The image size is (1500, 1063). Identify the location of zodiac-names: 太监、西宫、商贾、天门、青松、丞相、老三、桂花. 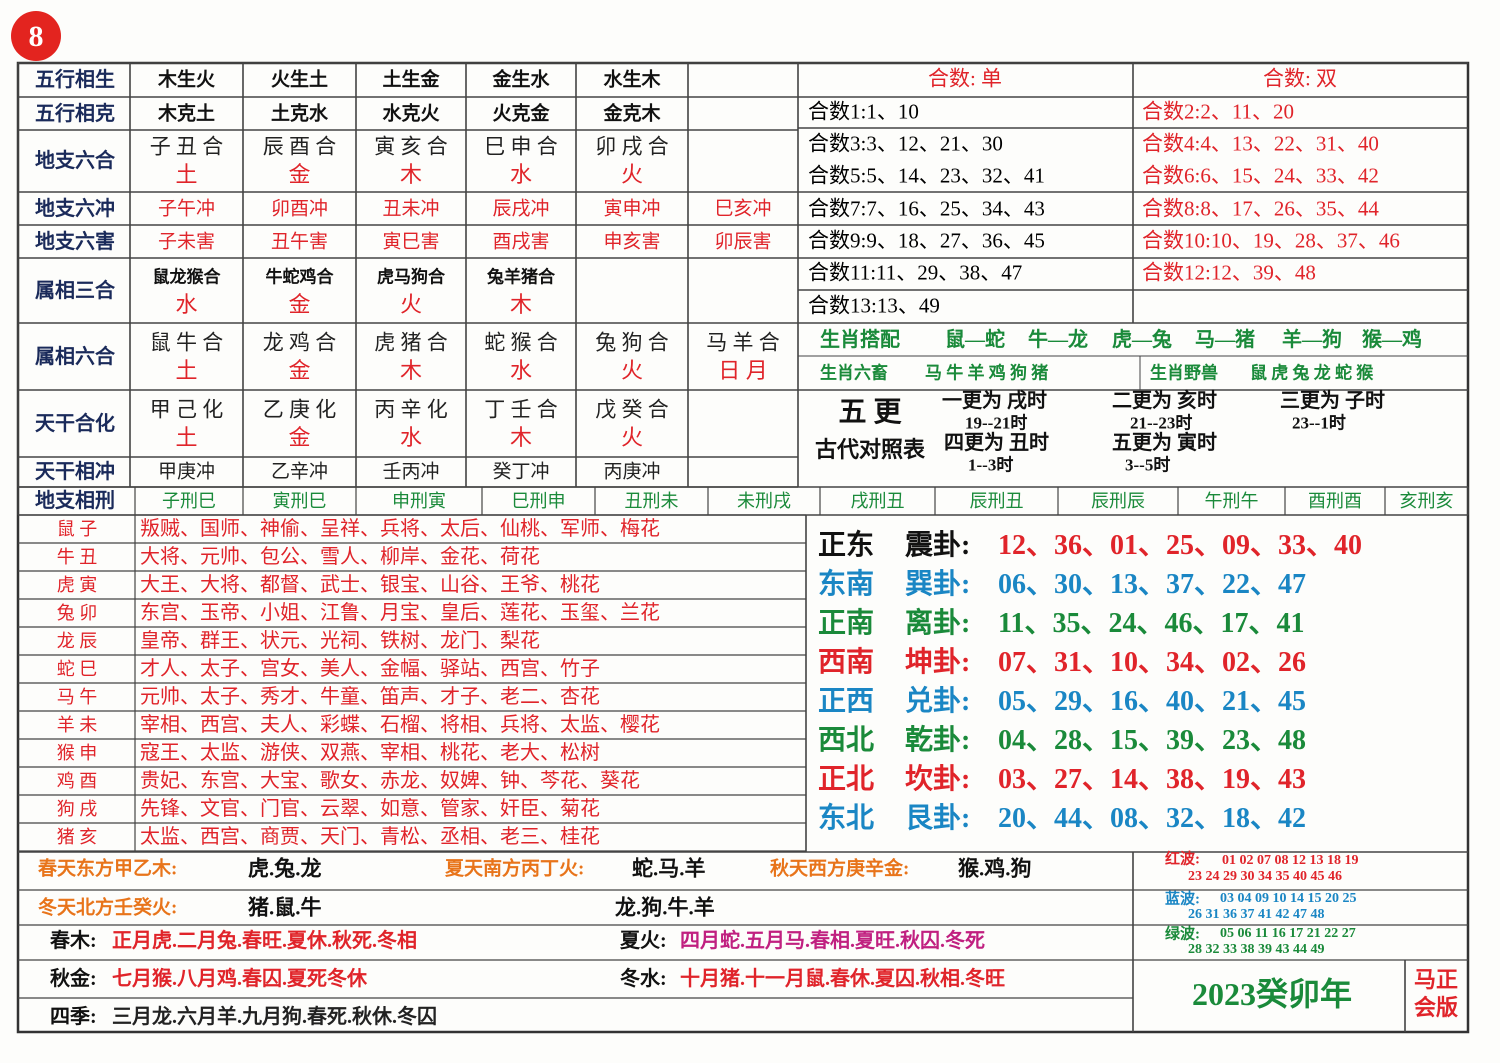
(370, 837).